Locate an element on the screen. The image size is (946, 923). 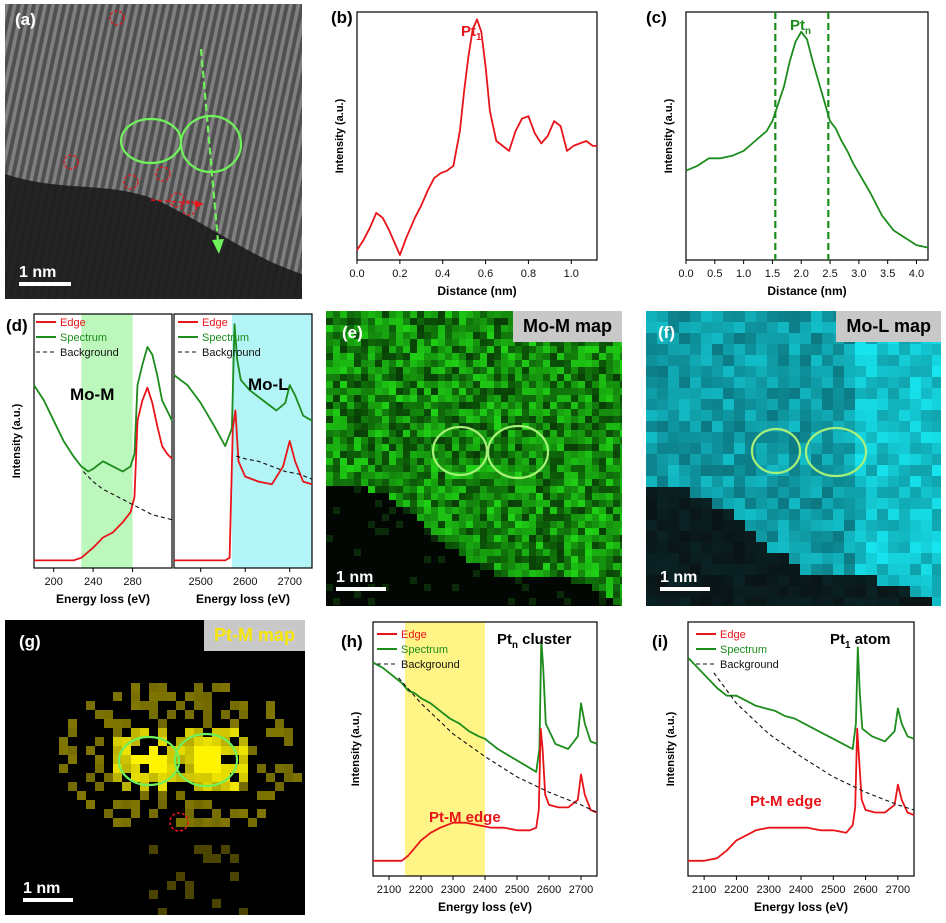
legend-label: Edge is located at coordinates (73, 323).